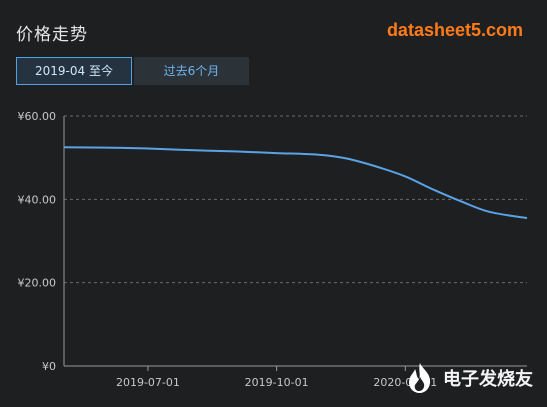 The height and width of the screenshot is (407, 547). Describe the element at coordinates (277, 382) in the screenshot. I see `x-tick-label: 2019-10-01` at that location.